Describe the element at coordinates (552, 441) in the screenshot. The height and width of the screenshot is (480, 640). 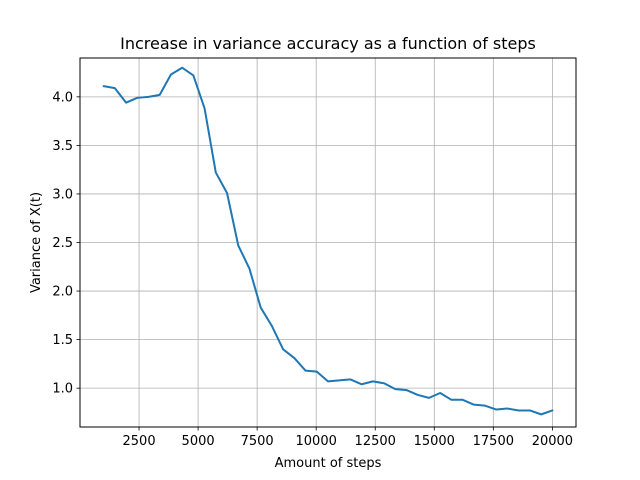
I see `x-tick-label: 20000` at that location.